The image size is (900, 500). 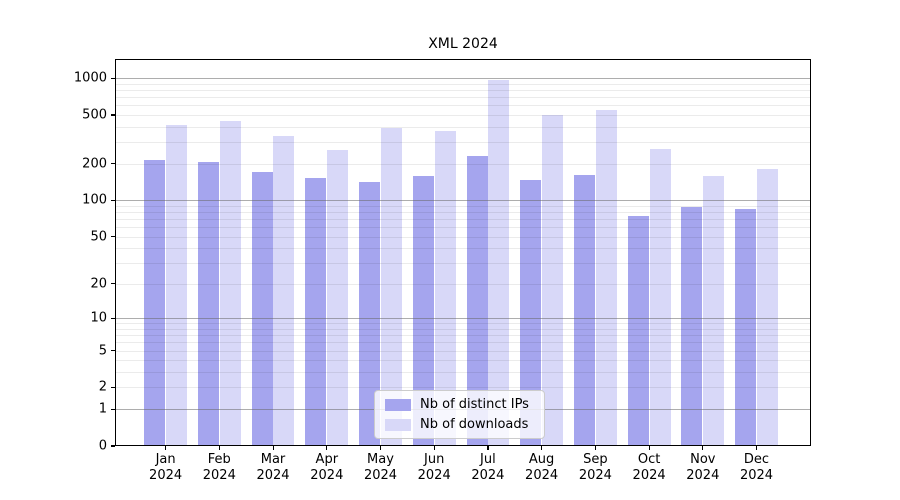 What do you see at coordinates (477, 300) in the screenshot?
I see `bar-nb-of-distinct-ips-jul` at bounding box center [477, 300].